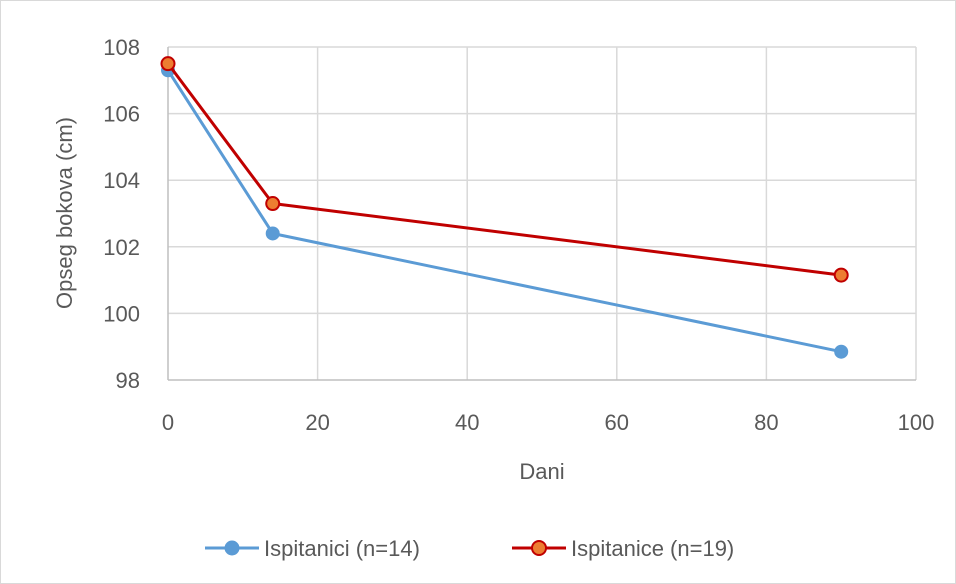  What do you see at coordinates (121, 247) in the screenshot?
I see `y-tick-label: 102` at bounding box center [121, 247].